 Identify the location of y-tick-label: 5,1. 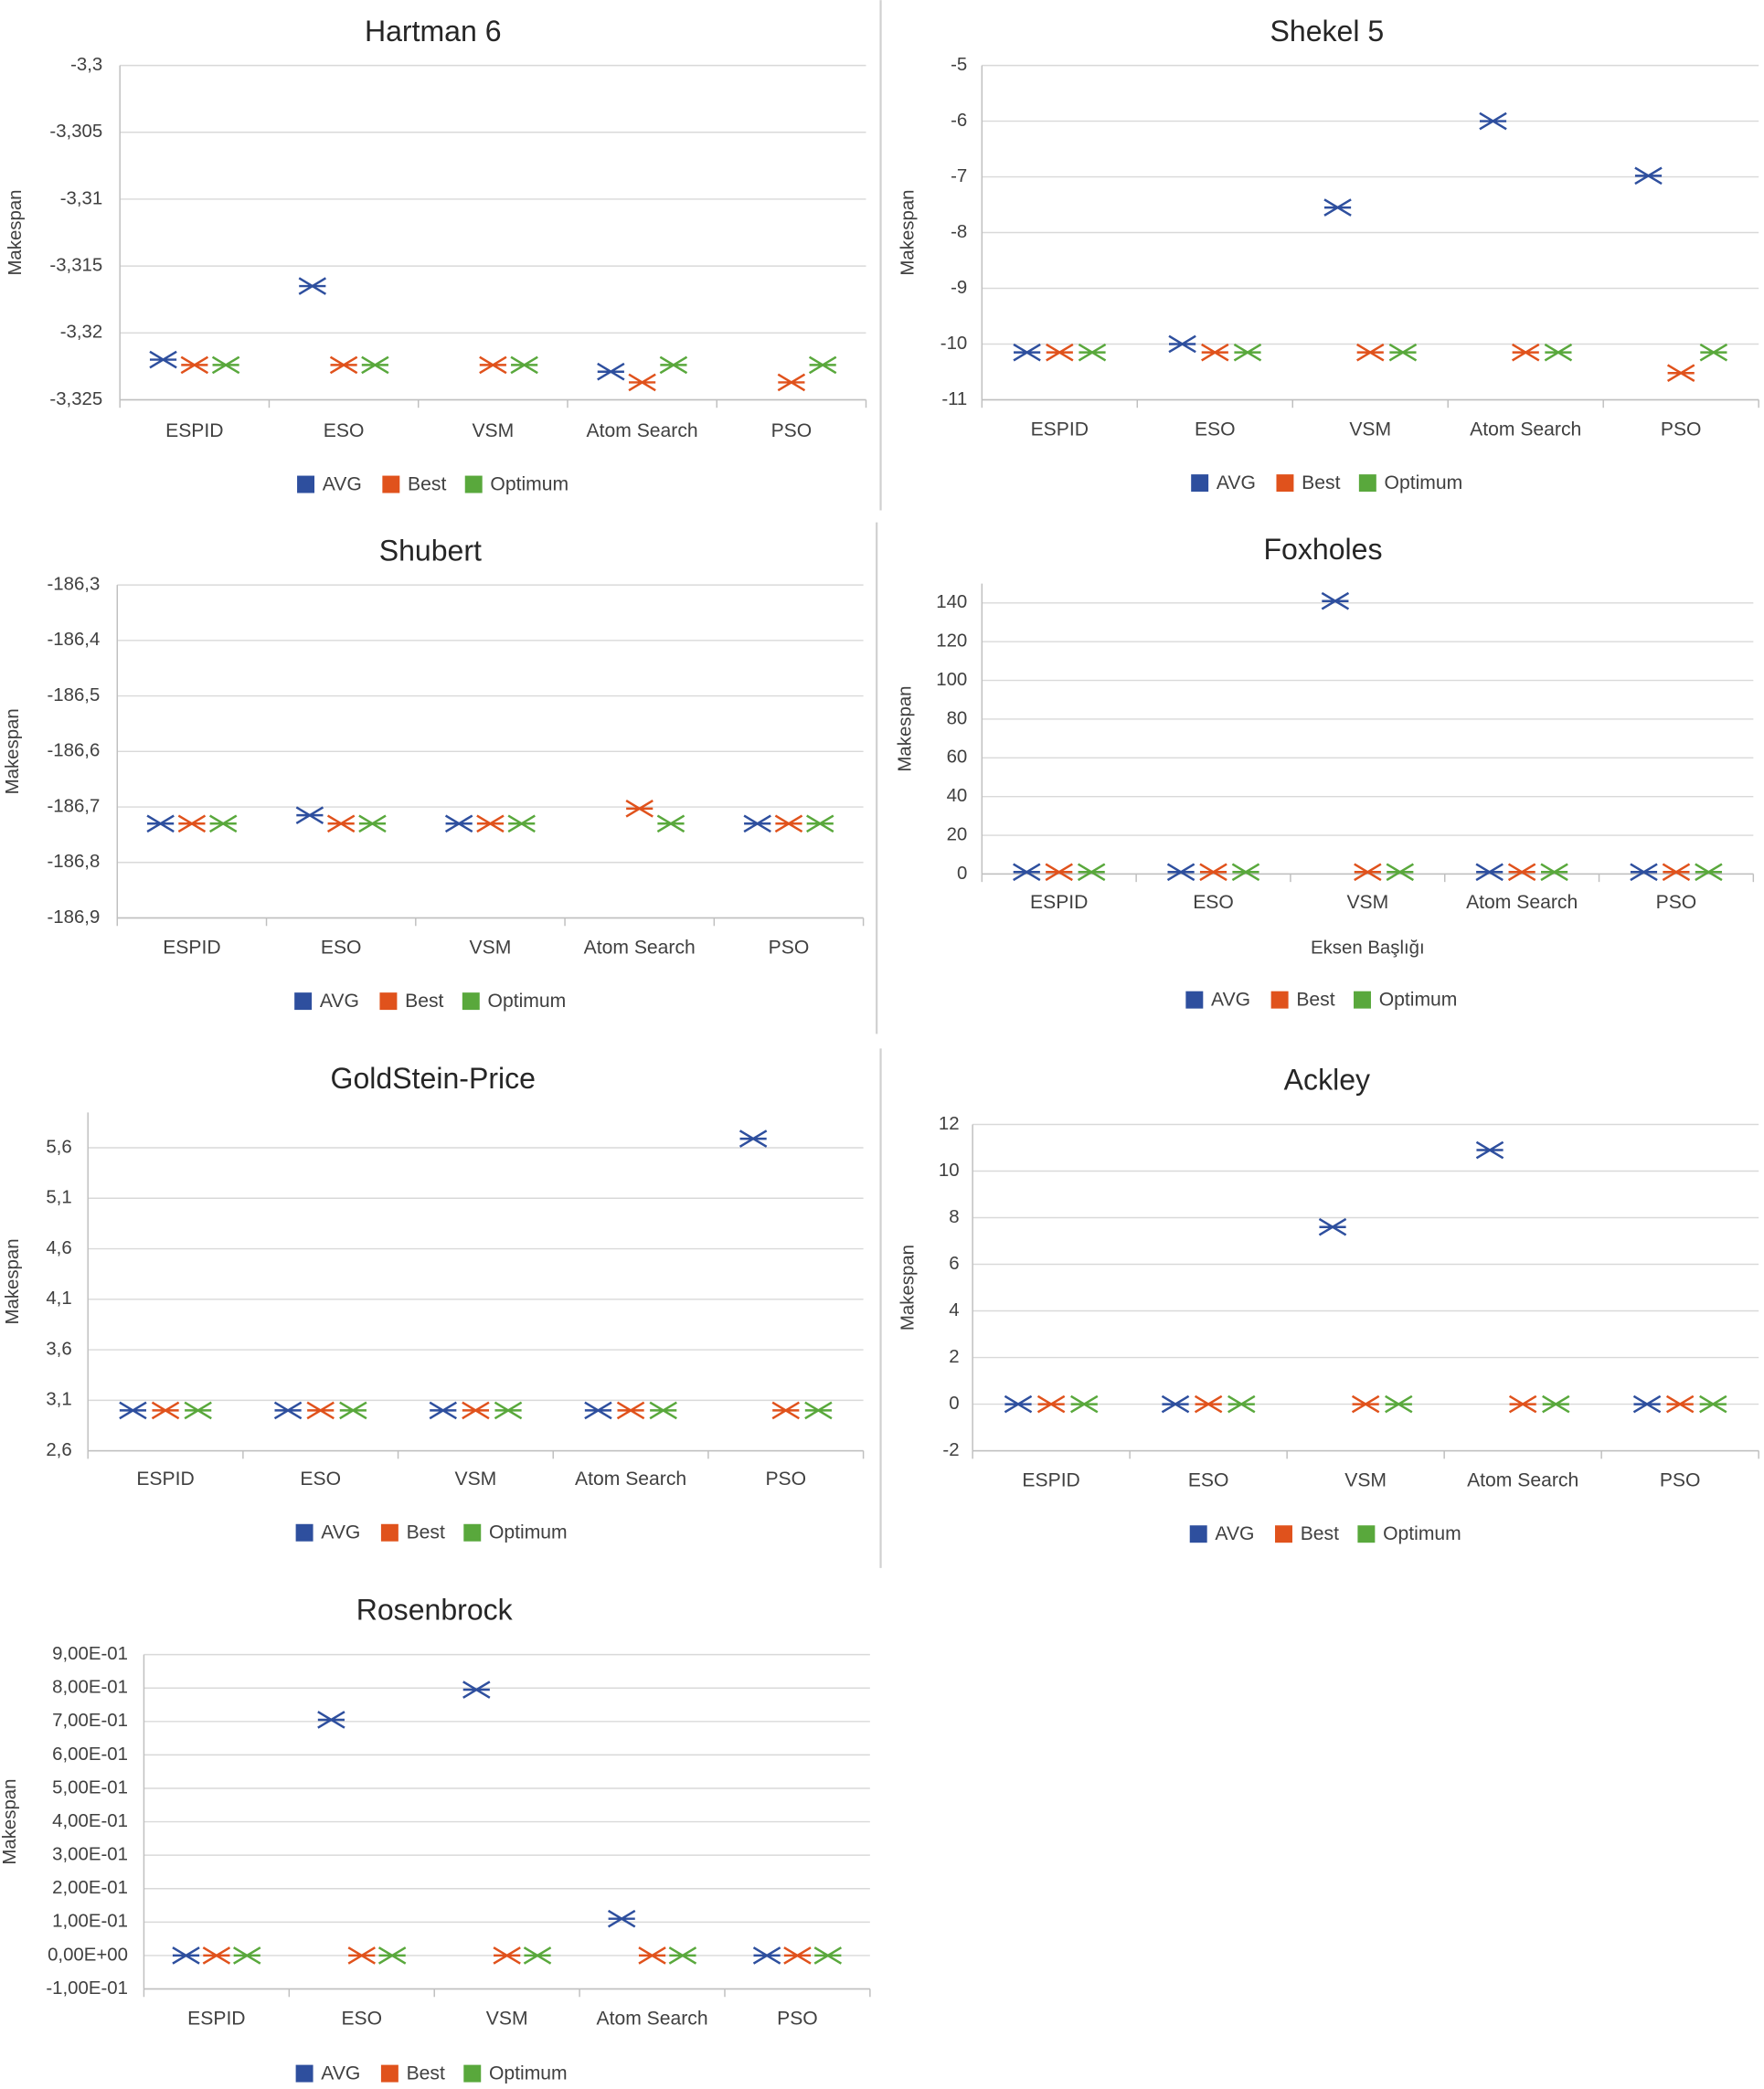
(58, 1198).